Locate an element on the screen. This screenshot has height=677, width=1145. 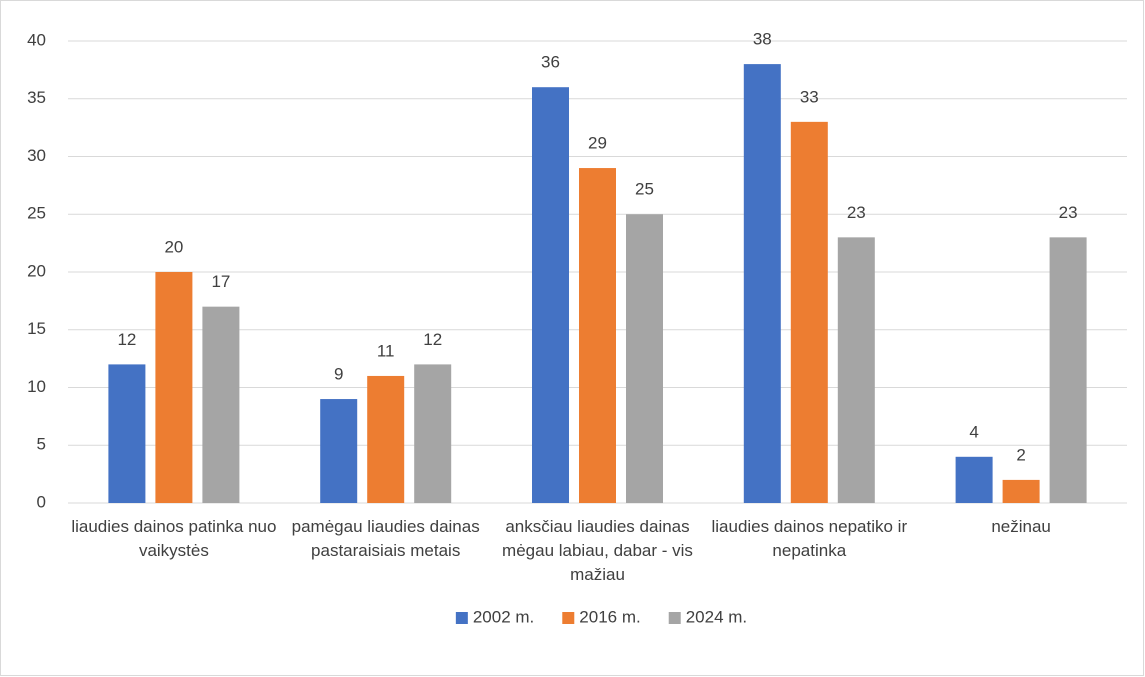
data-label: 33 is located at coordinates (809, 96).